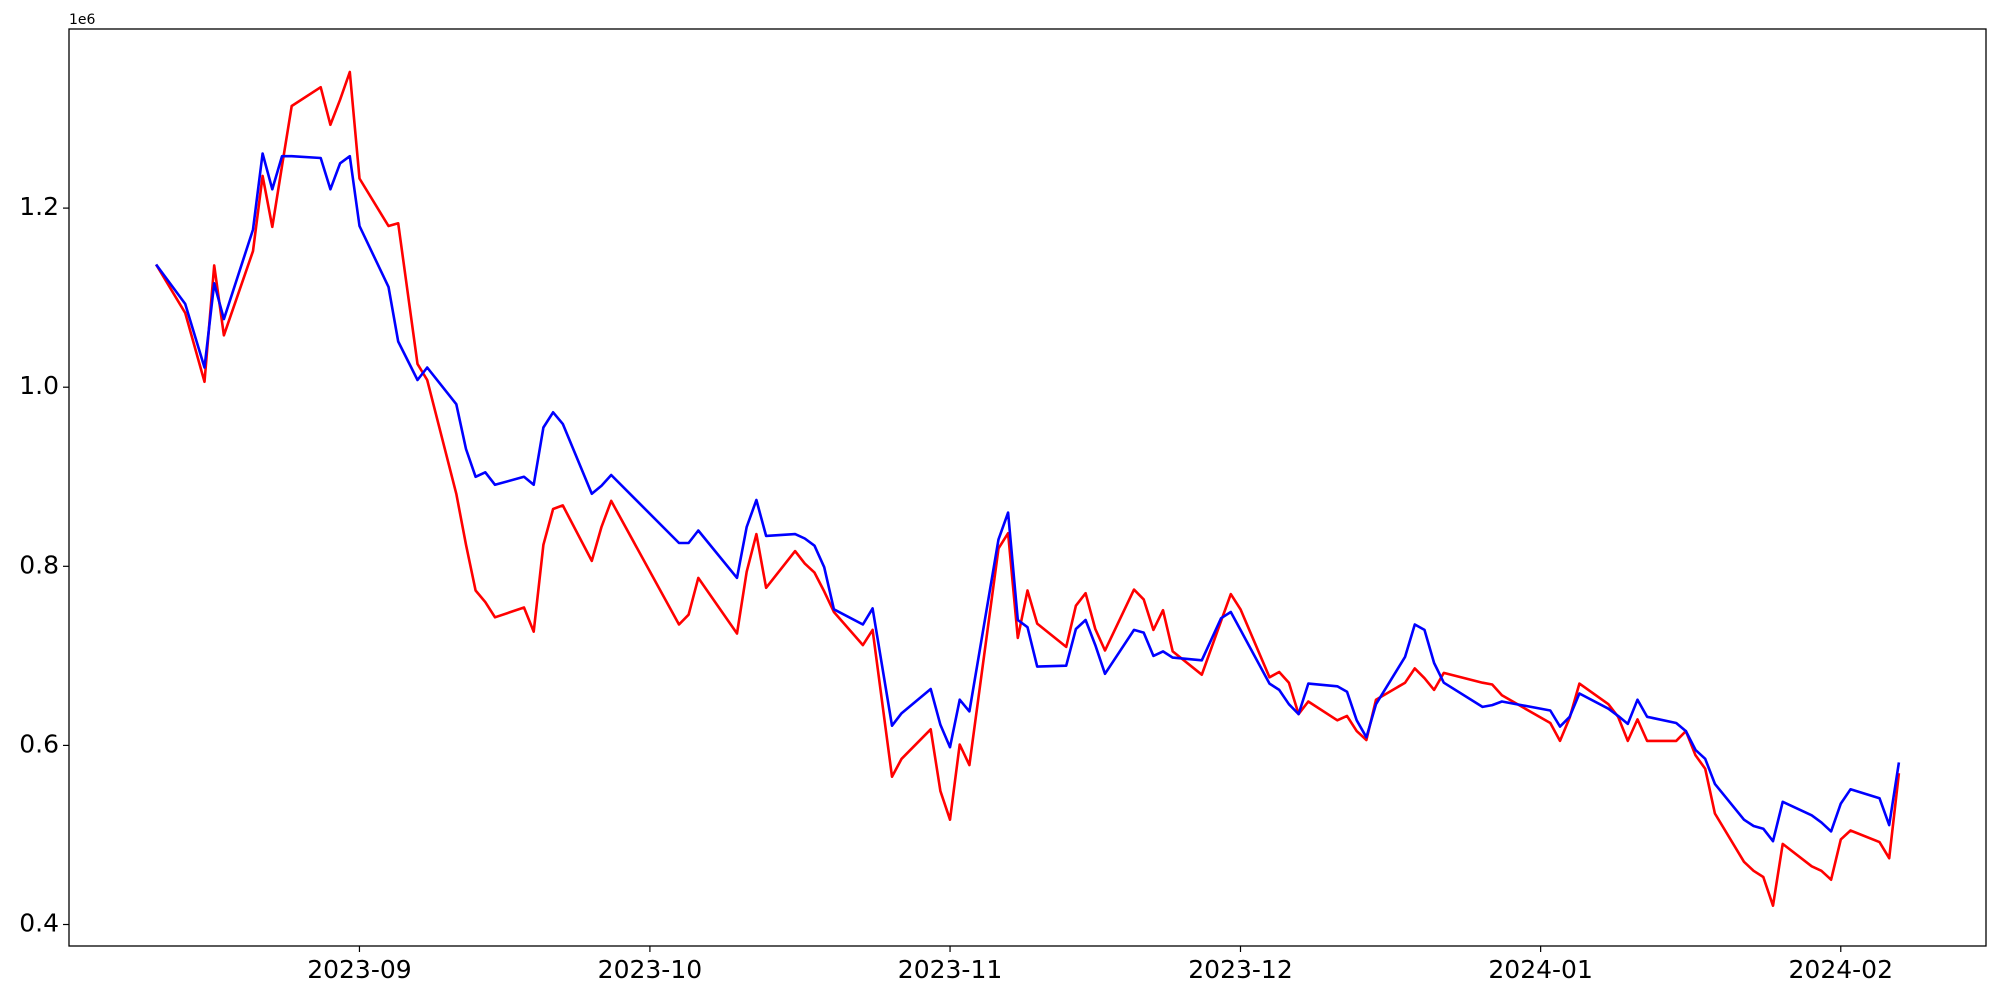 The width and height of the screenshot is (2000, 1000). I want to click on y-tick-label: 1.2, so click(39, 206).